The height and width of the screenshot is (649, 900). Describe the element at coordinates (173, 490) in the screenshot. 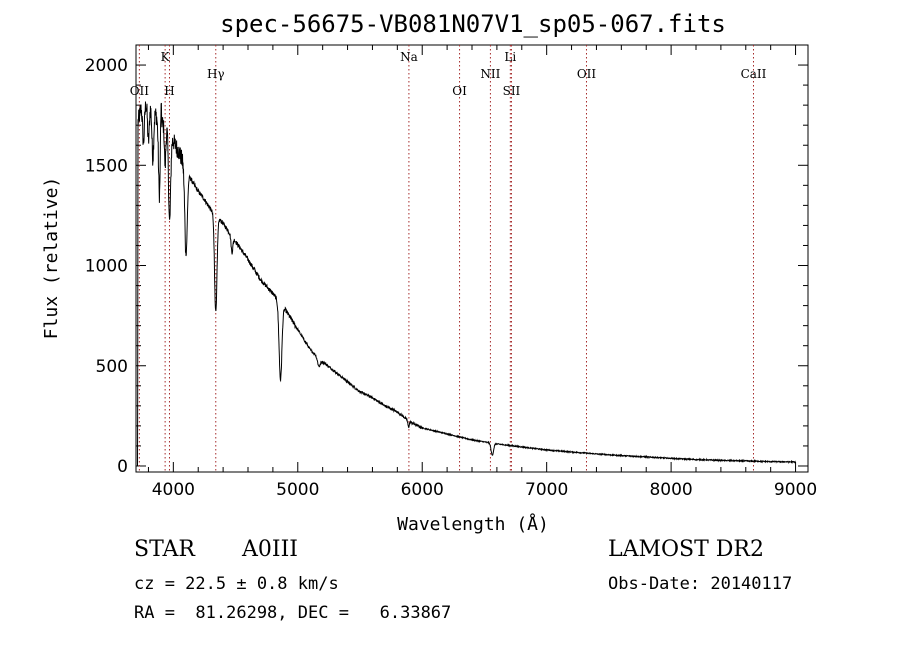

I see `x-tick-label: 4000` at that location.